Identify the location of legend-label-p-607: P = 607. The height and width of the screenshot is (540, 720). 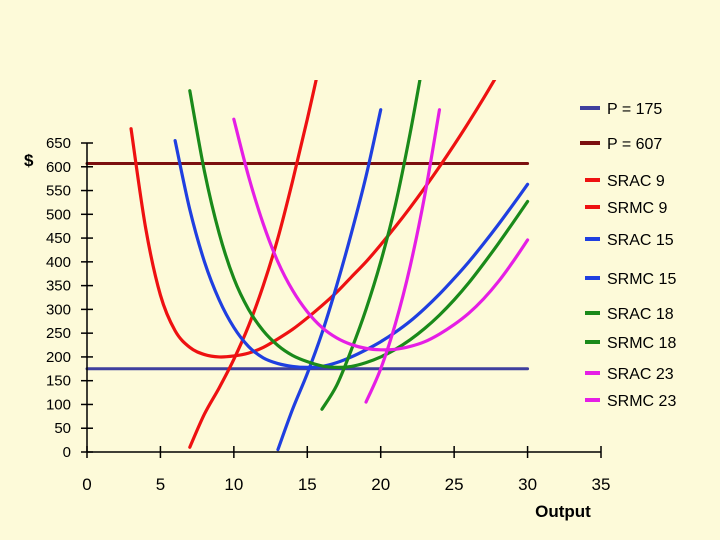
(634, 144).